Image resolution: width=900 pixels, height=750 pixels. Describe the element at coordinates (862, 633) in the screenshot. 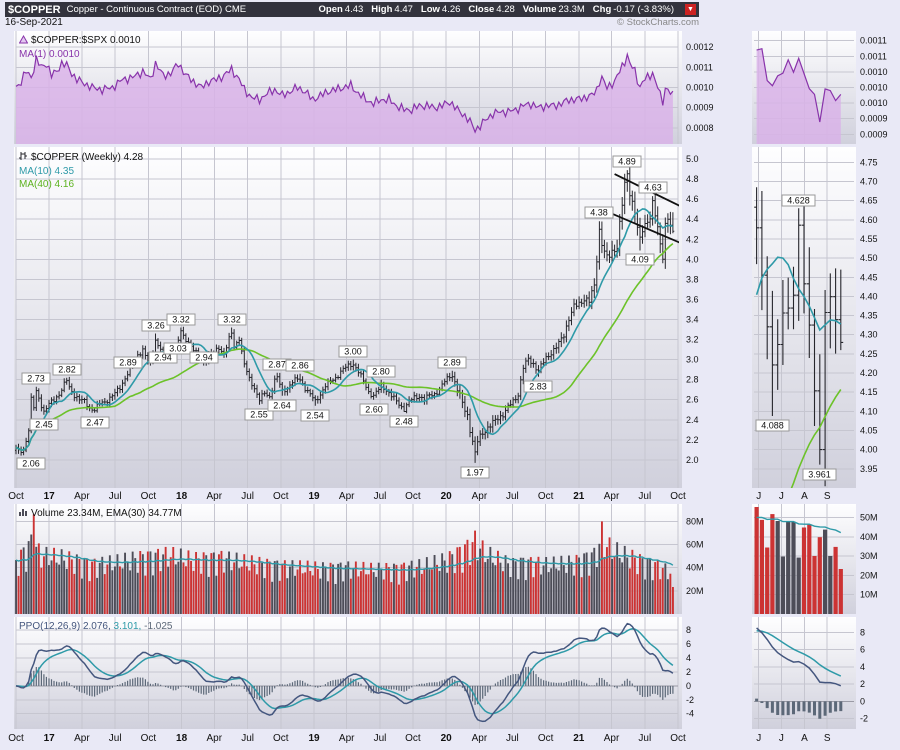

I see `svg-text: 8` at that location.